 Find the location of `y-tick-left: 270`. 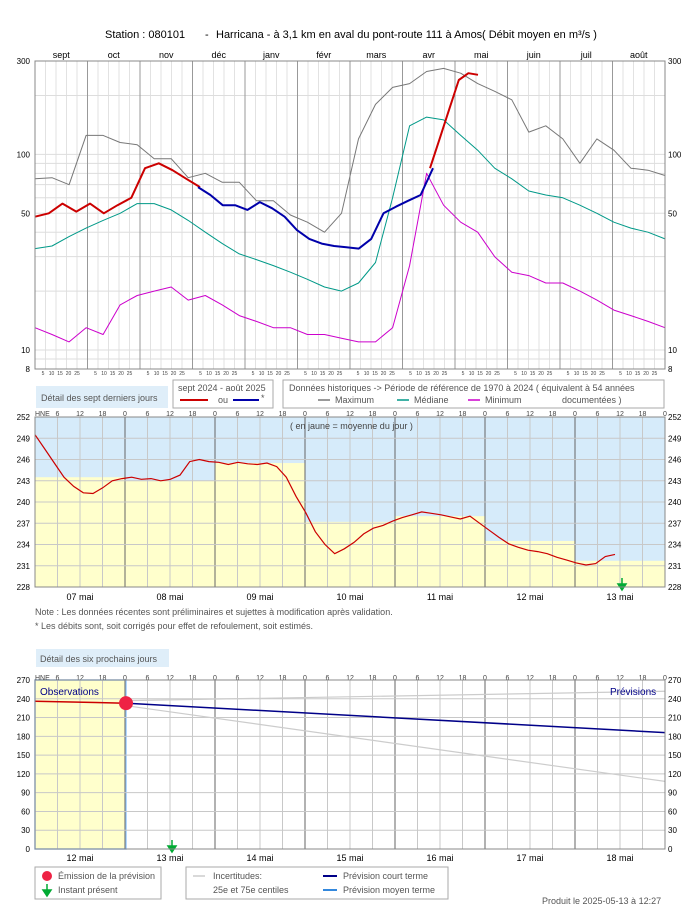

y-tick-left: 270 is located at coordinates (24, 680).